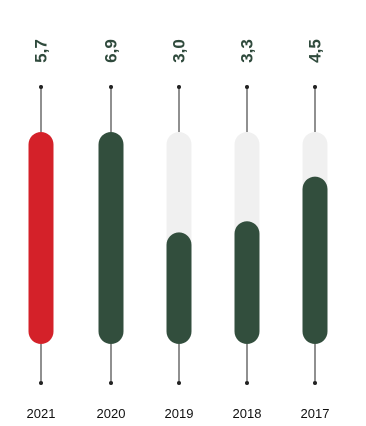 The height and width of the screenshot is (426, 366). Describe the element at coordinates (41, 413) in the screenshot. I see `year-label-2021: 2021` at that location.